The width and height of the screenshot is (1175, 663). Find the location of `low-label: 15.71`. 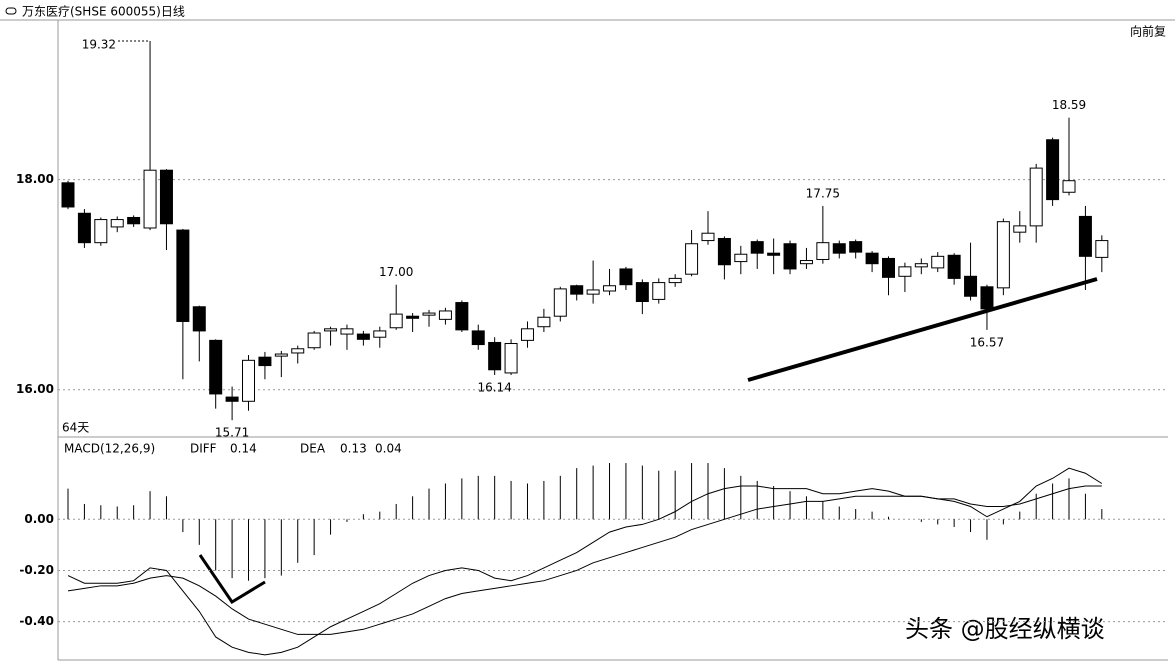

low-label: 15.71 is located at coordinates (232, 433).